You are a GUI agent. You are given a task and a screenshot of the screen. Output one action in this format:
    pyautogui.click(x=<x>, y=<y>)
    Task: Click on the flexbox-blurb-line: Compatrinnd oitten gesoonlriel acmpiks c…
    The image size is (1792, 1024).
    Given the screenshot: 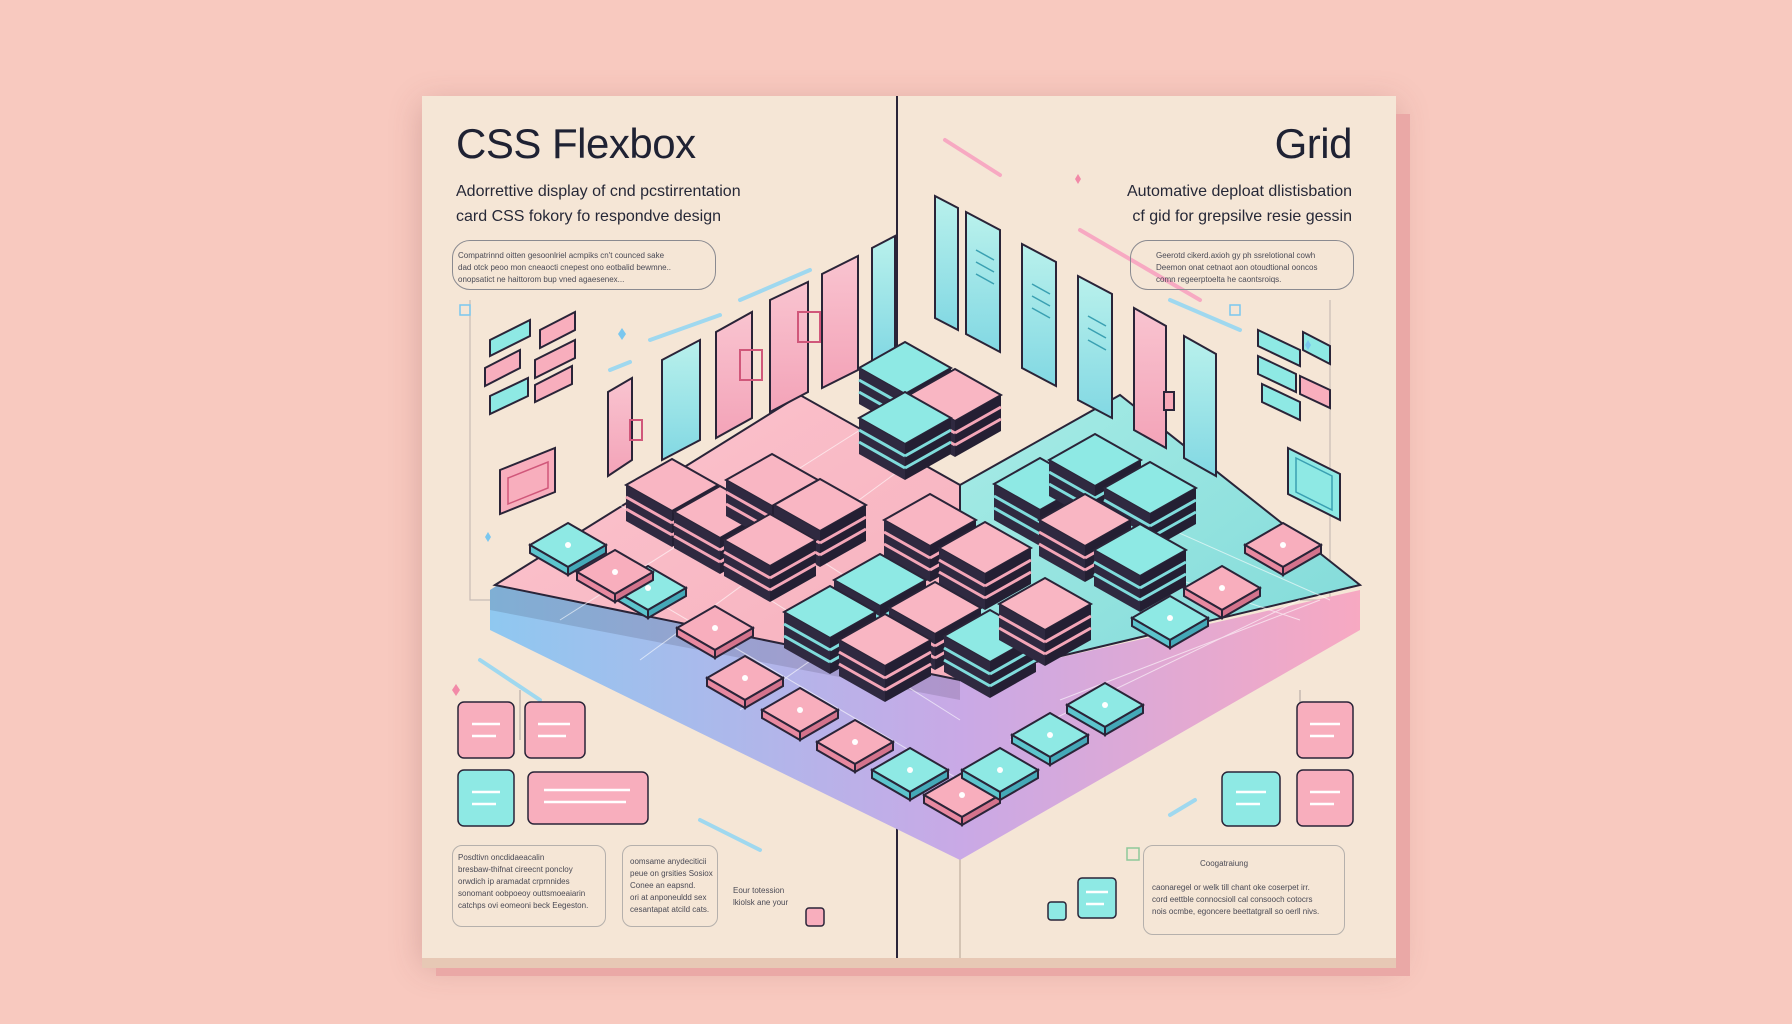 What is the action you would take?
    pyautogui.click(x=561, y=255)
    